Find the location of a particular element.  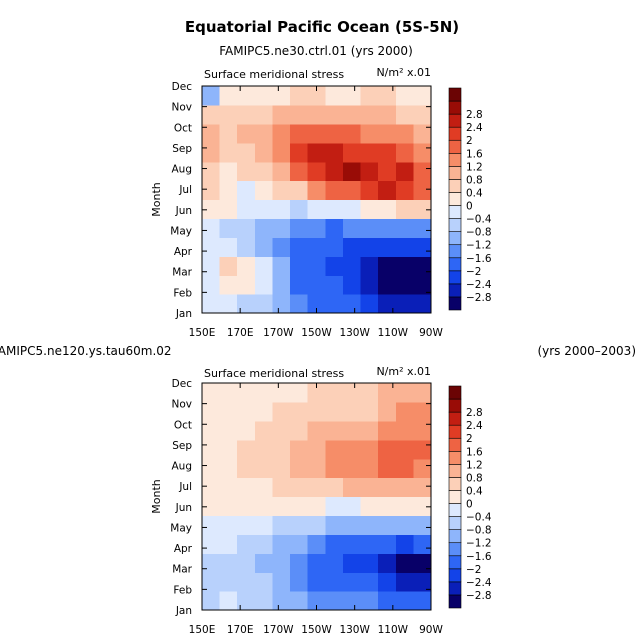

y-tick-label: Jun is located at coordinates (183, 508).